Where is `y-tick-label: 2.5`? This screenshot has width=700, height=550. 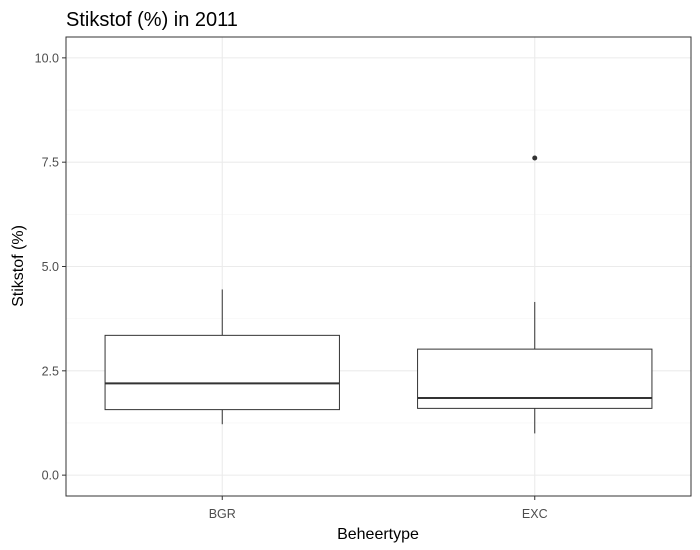 y-tick-label: 2.5 is located at coordinates (50, 371).